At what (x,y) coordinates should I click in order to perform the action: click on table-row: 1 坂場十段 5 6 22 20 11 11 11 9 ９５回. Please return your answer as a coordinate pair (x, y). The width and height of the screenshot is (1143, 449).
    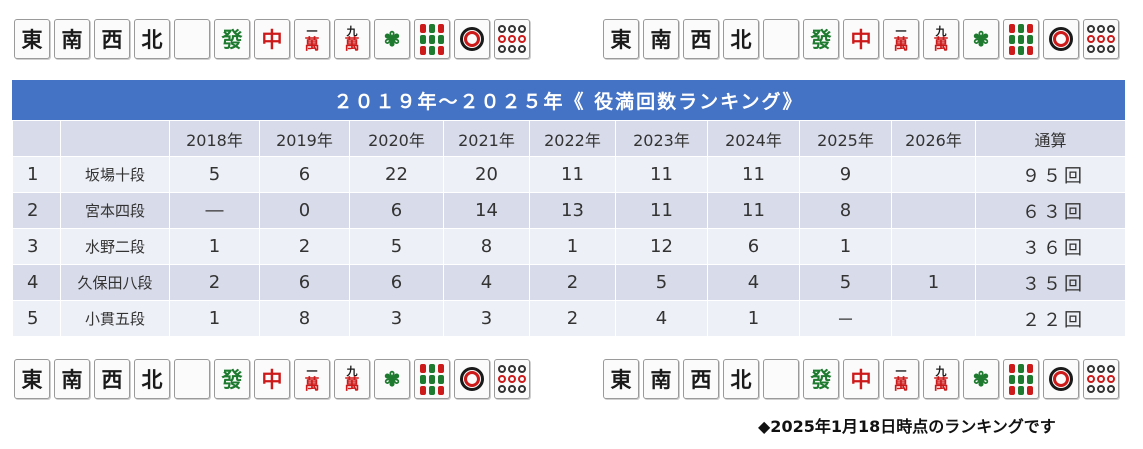
    Looking at the image, I should click on (569, 174).